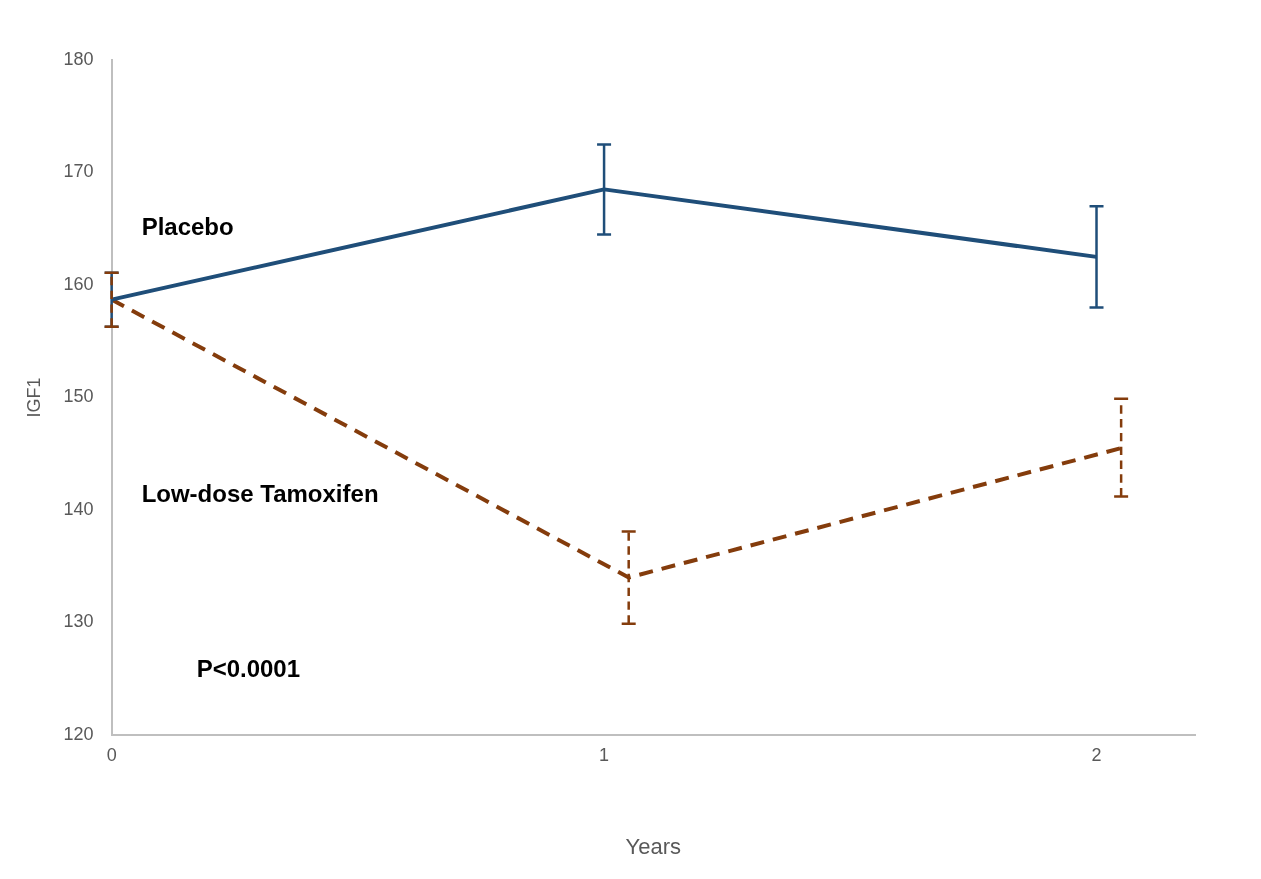 The width and height of the screenshot is (1261, 879). What do you see at coordinates (78, 396) in the screenshot?
I see `y-tick-label: 150` at bounding box center [78, 396].